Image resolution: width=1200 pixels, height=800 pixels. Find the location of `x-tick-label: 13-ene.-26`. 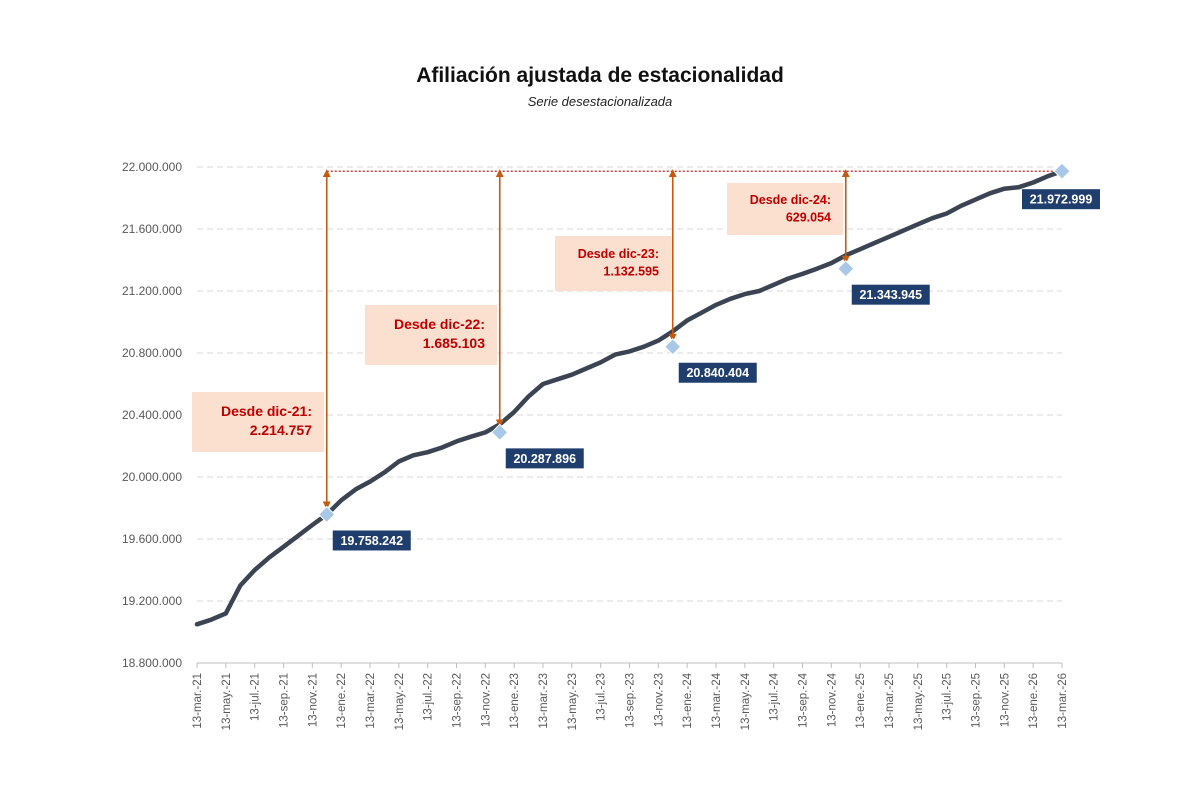

x-tick-label: 13-ene.-26 is located at coordinates (1034, 701).